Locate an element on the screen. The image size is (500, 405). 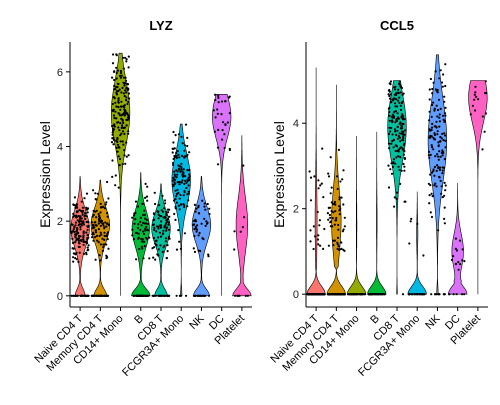
x-tick-label-b: B is located at coordinates (375, 320).